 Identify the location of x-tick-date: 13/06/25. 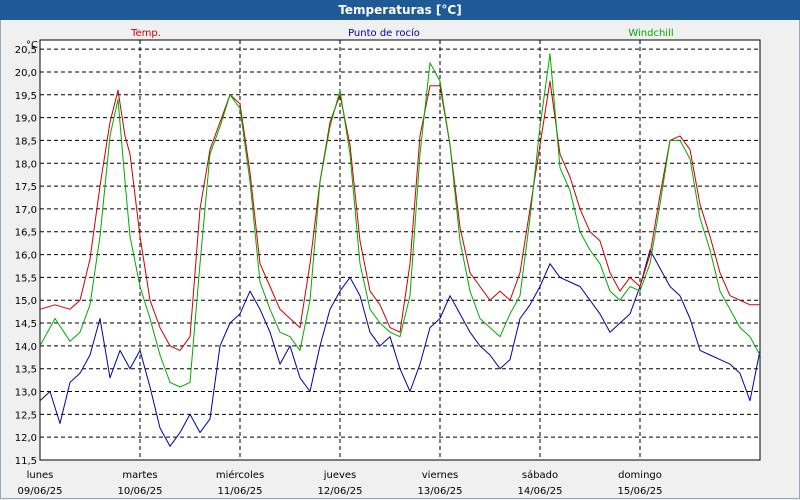
(440, 491).